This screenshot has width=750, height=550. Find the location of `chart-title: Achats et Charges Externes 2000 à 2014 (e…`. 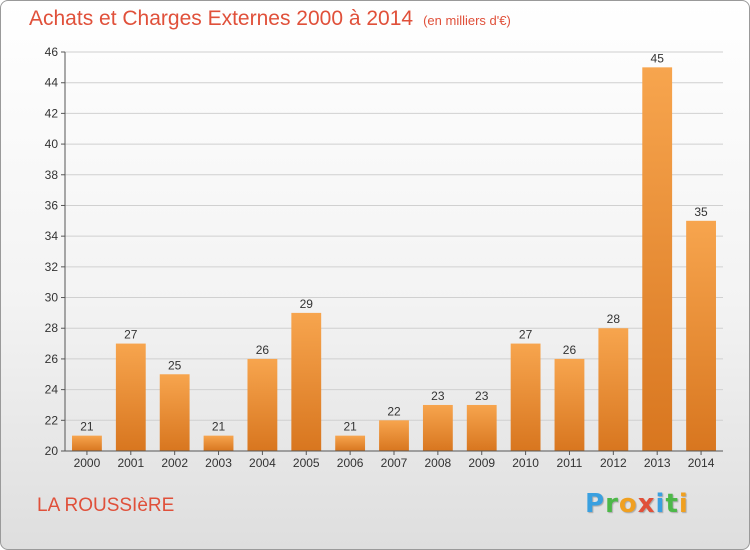

chart-title: Achats et Charges Externes 2000 à 2014 (e… is located at coordinates (270, 19).